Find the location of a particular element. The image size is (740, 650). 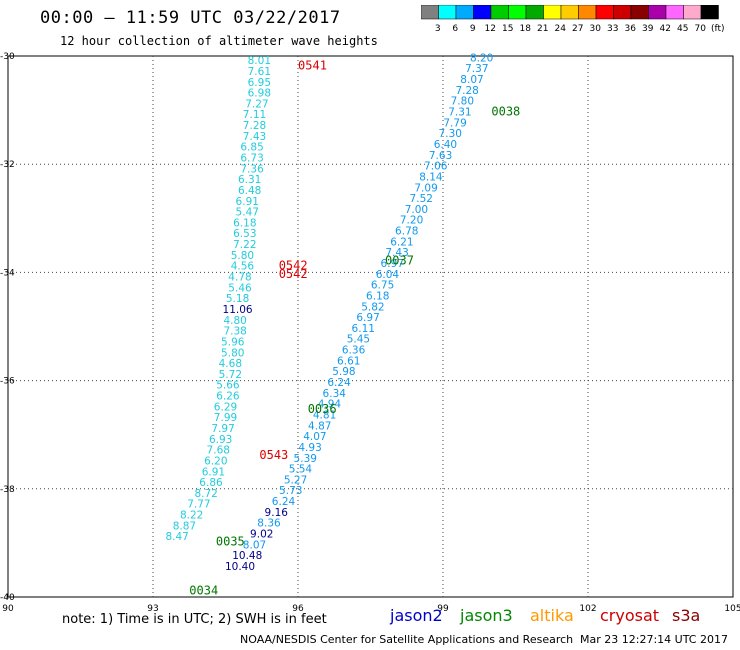

swh-value: 5.46 is located at coordinates (240, 288).